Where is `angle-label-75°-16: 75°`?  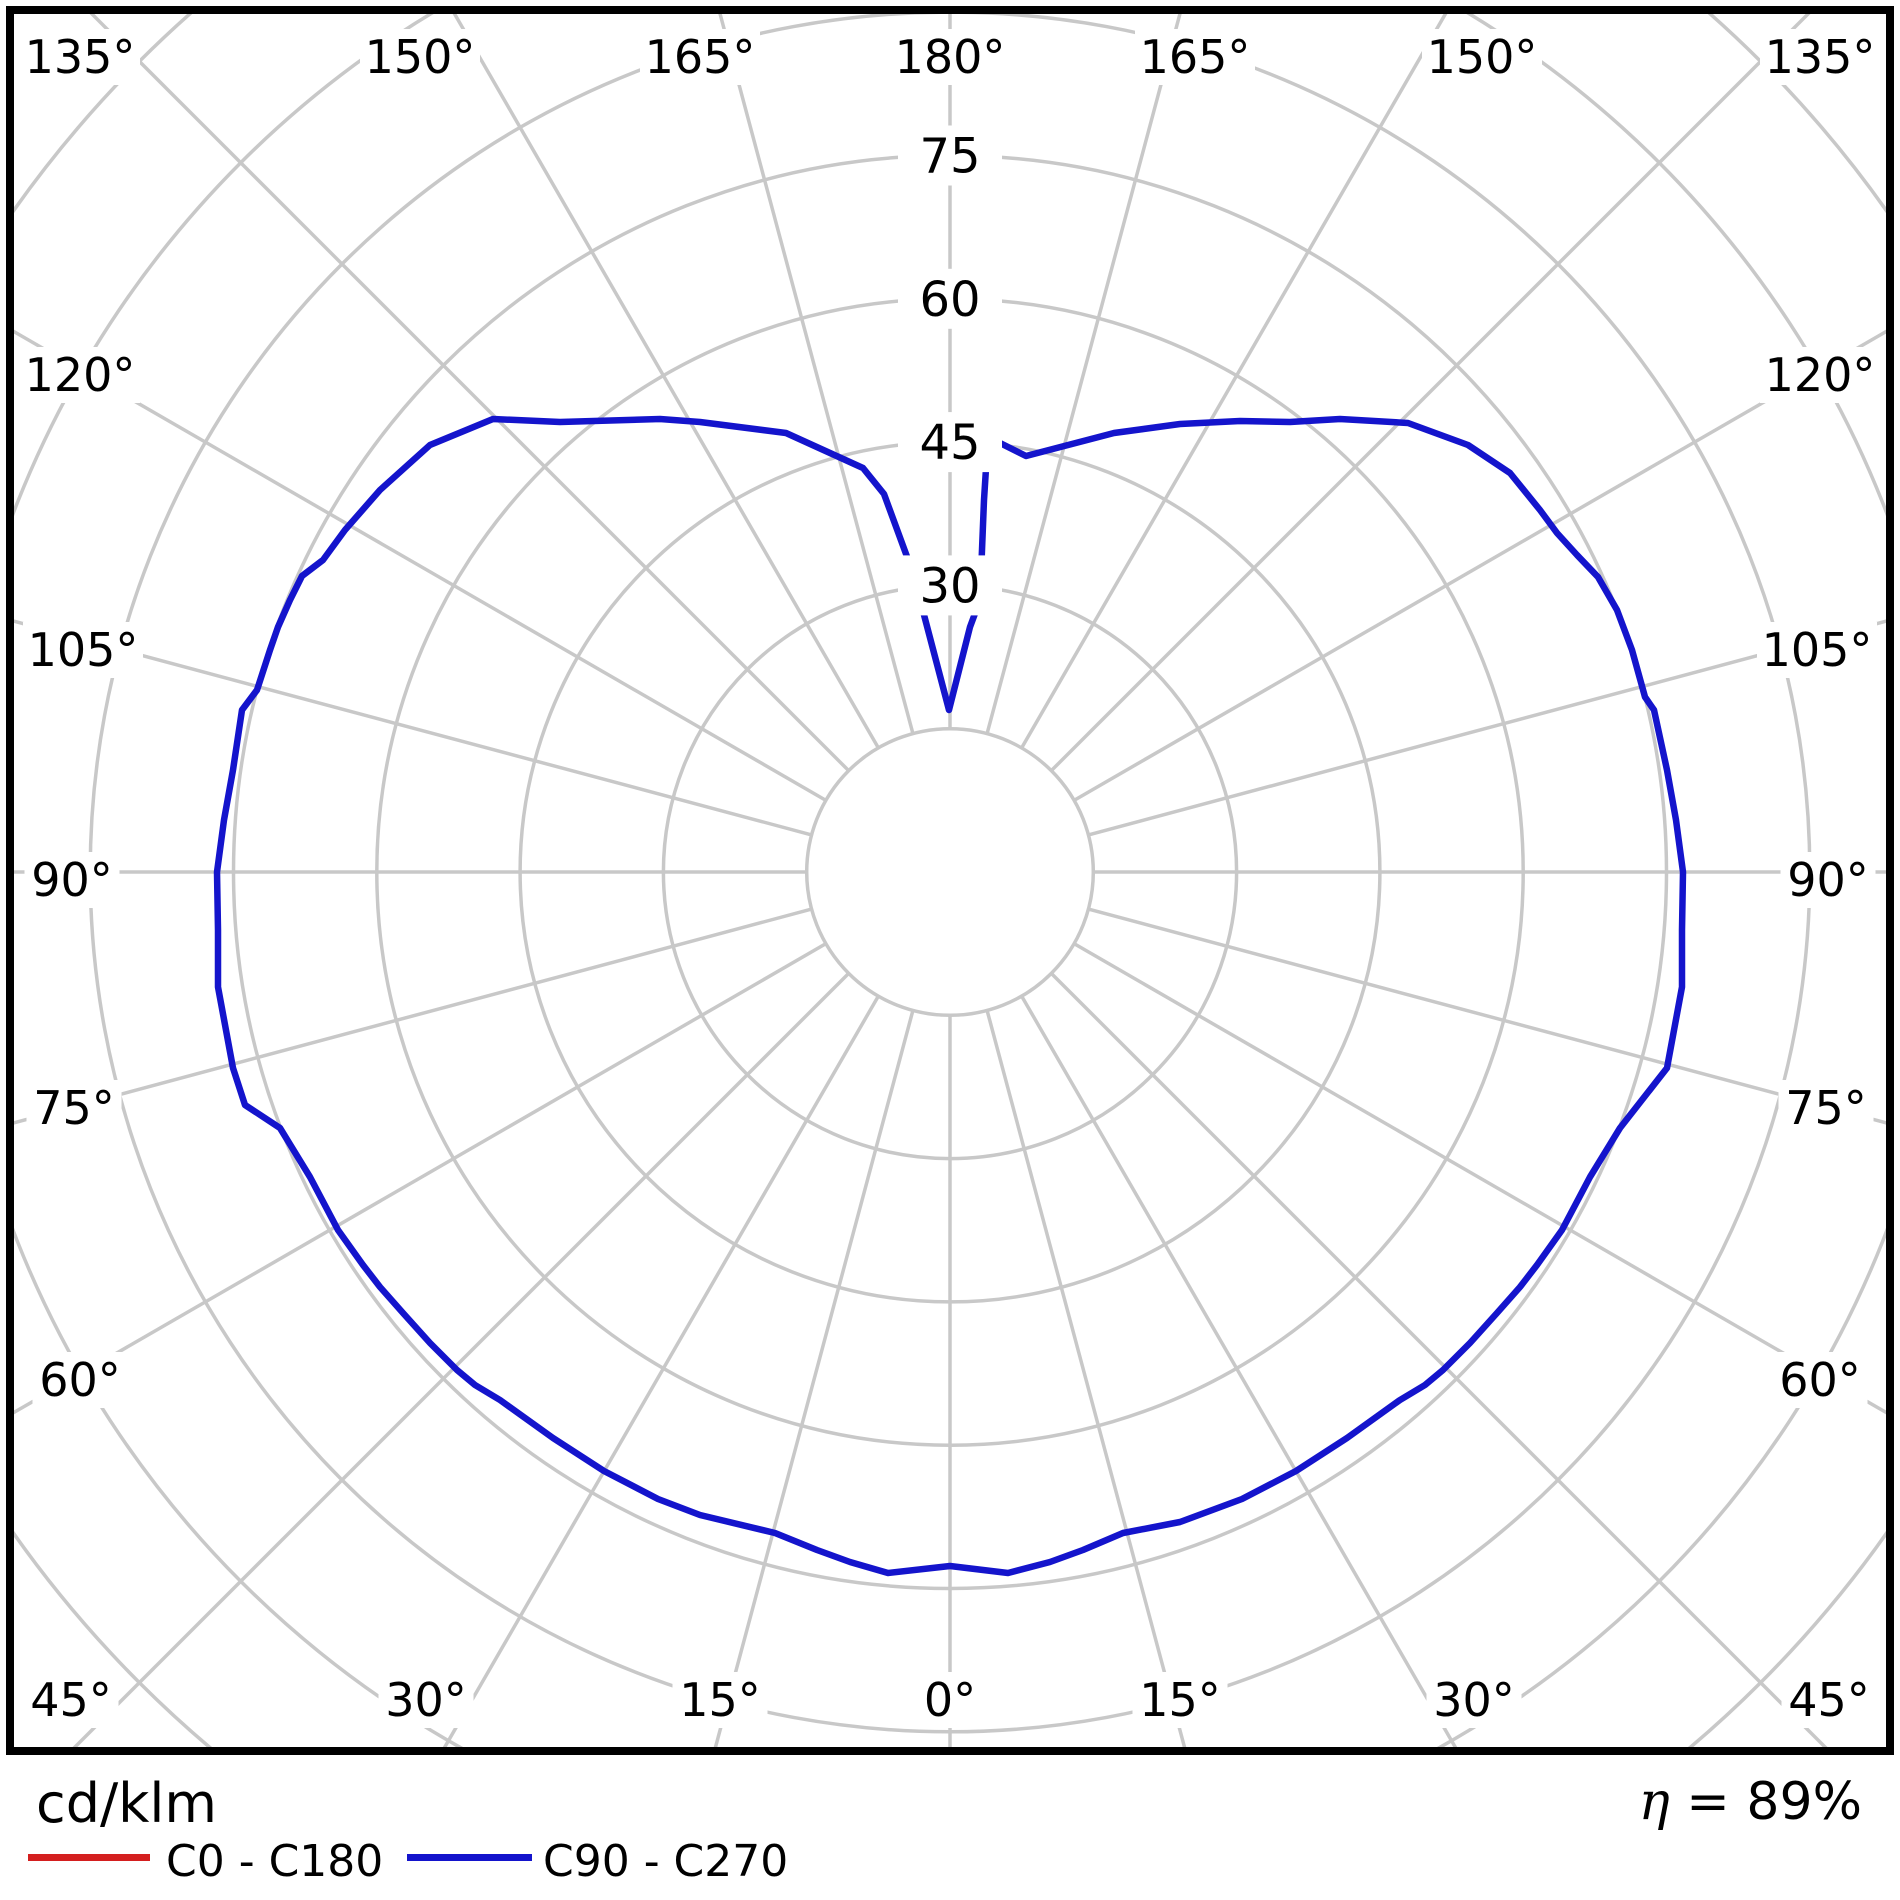
angle-label-75°-16: 75° is located at coordinates (1826, 1108).